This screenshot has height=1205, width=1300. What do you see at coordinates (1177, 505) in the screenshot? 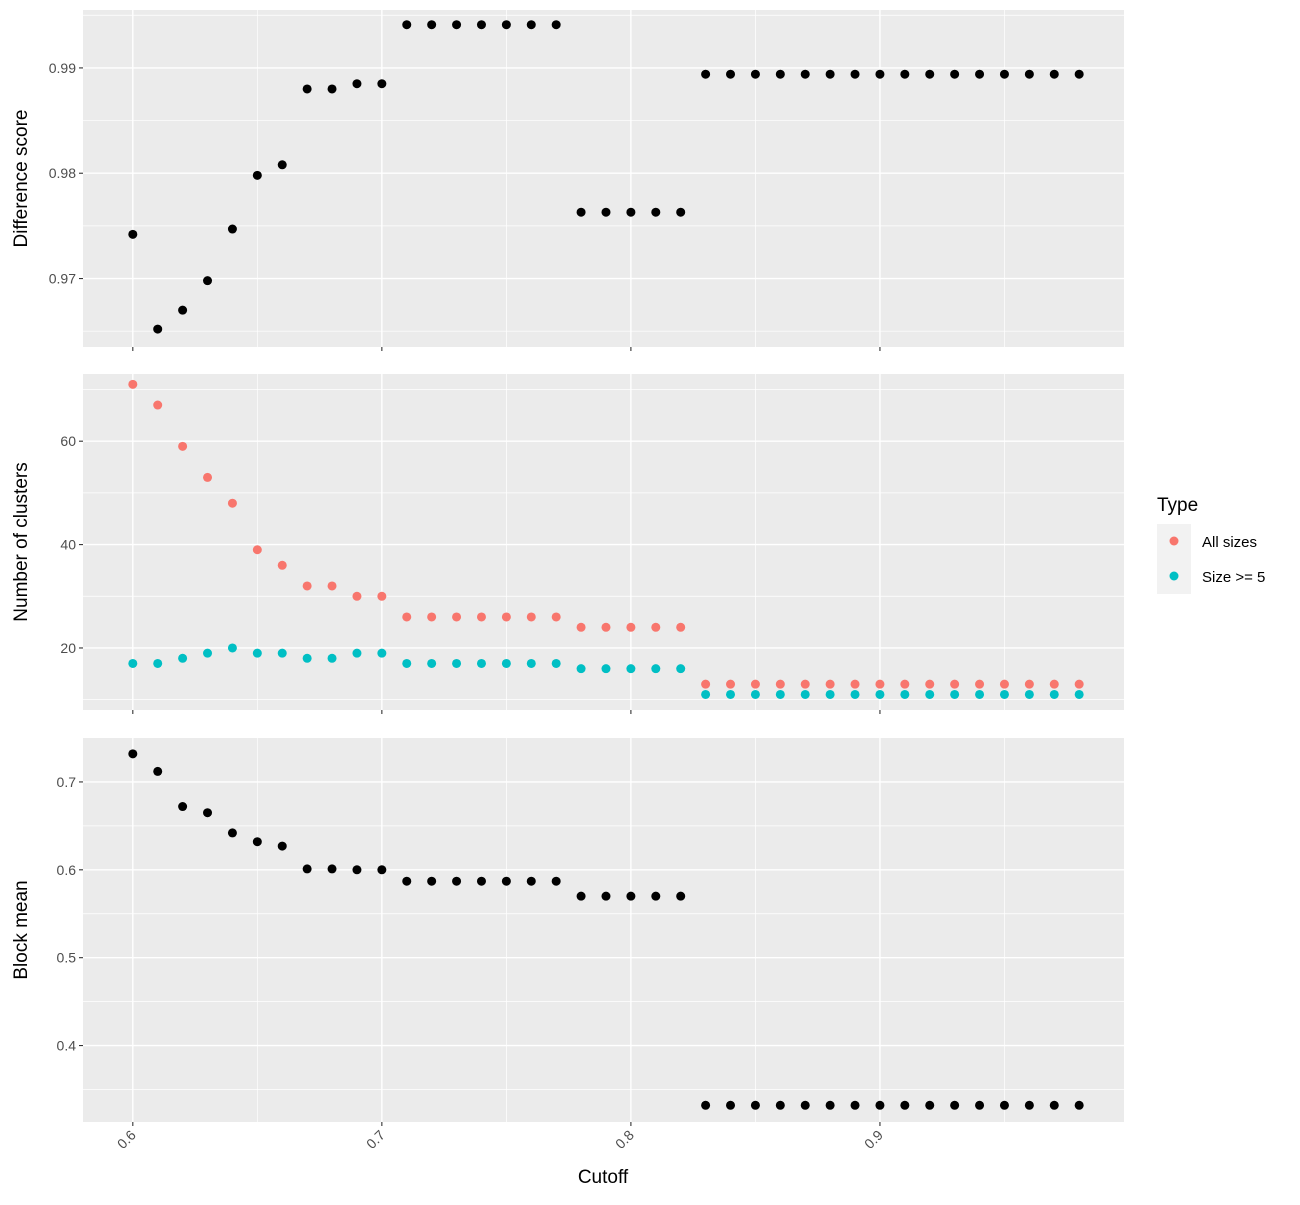
I see `legend-title: Type` at bounding box center [1177, 505].